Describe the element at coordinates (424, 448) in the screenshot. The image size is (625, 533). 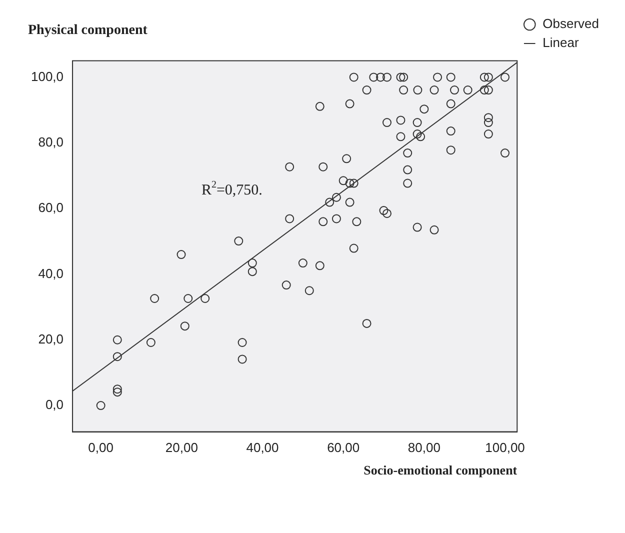
I see `x-tick-label: 80,00` at that location.